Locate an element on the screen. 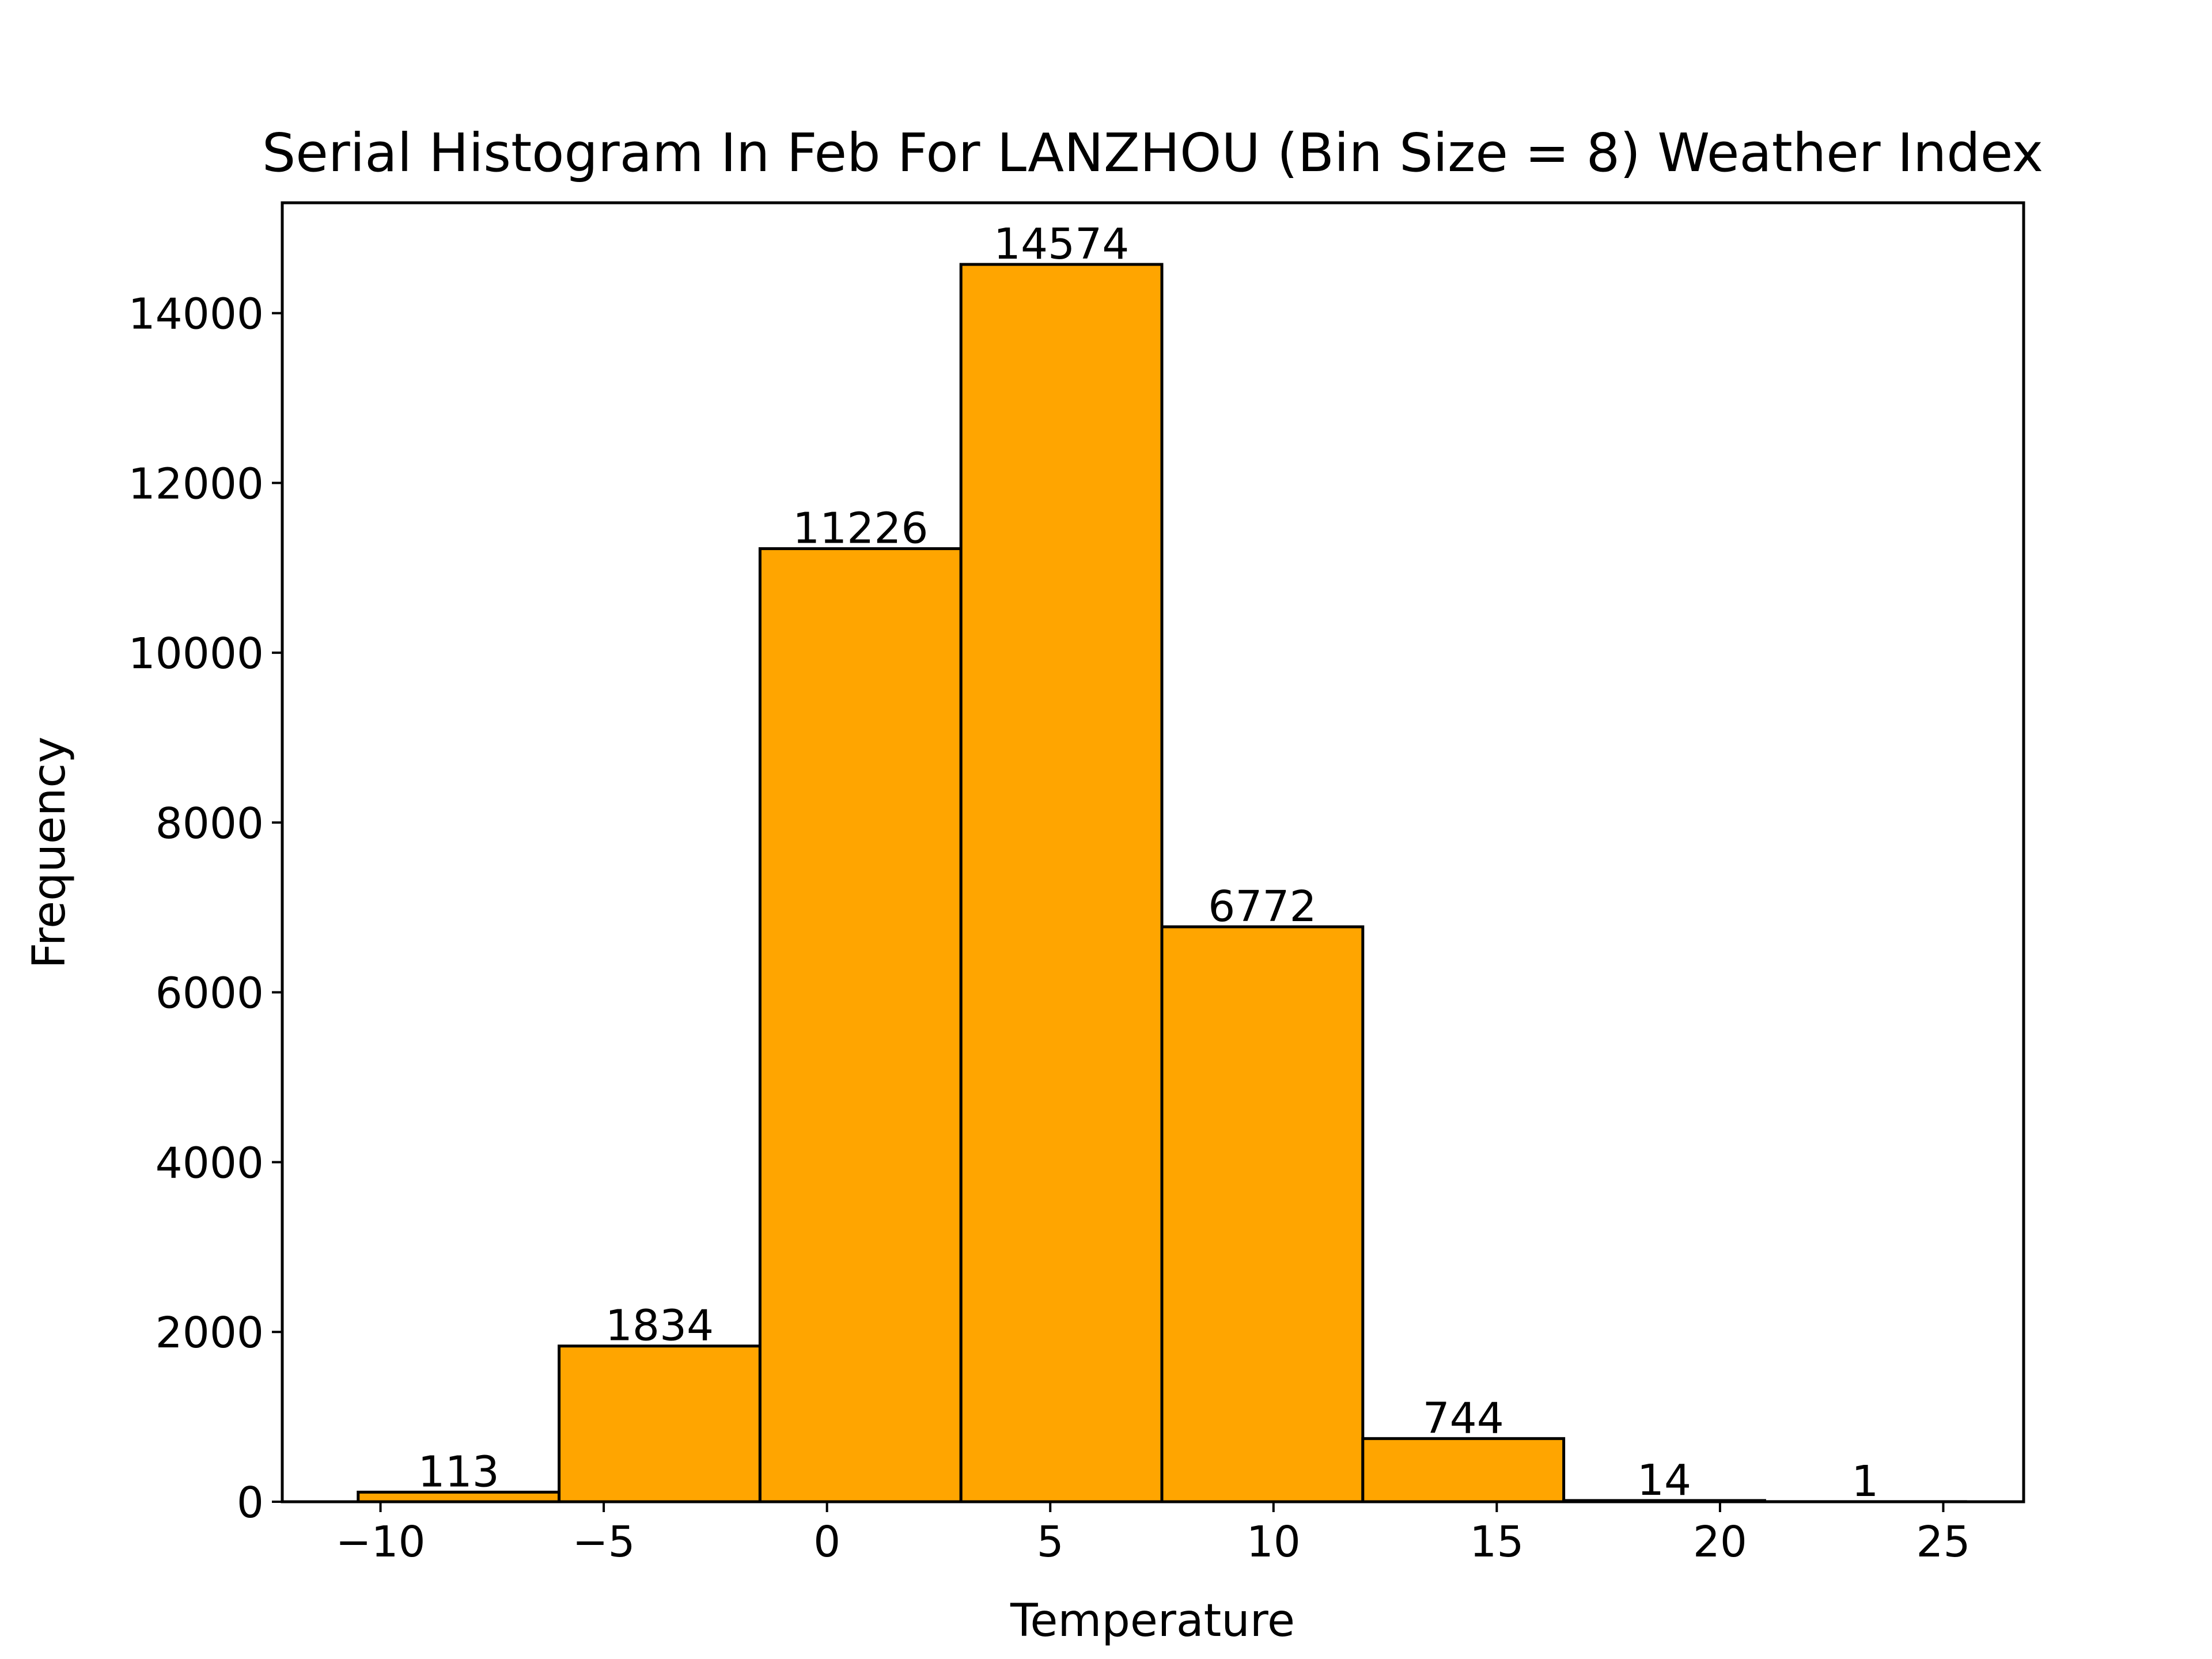  x-tick-label: 25 is located at coordinates (1943, 1542).